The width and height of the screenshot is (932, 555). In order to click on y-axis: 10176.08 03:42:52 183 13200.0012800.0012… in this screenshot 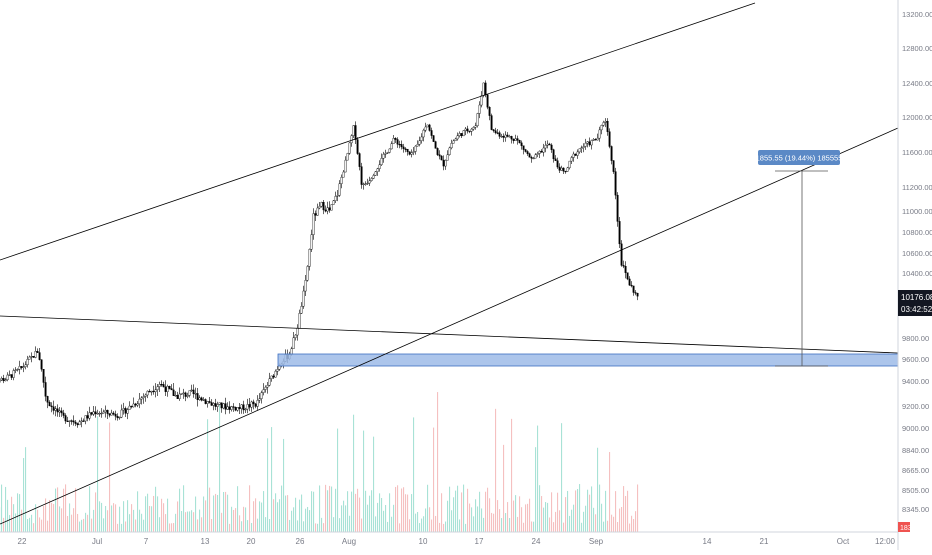, I will do `click(915, 275)`.